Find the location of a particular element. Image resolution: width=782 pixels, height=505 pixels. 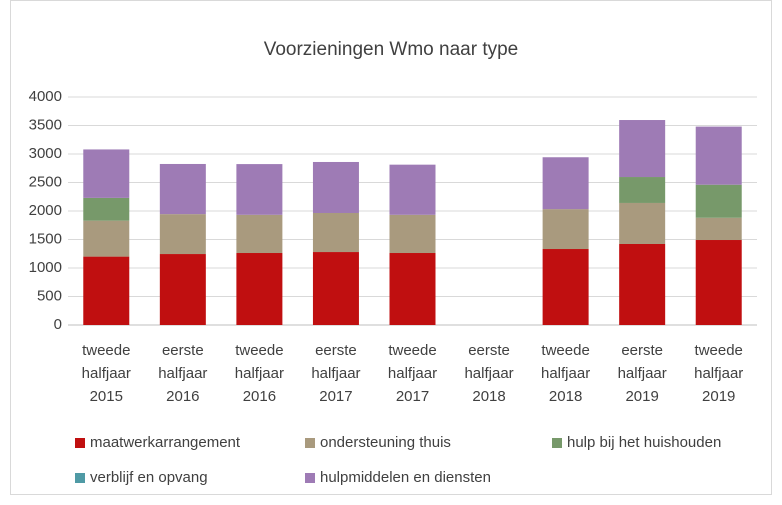

y-tick-label: 0 is located at coordinates (58, 324).